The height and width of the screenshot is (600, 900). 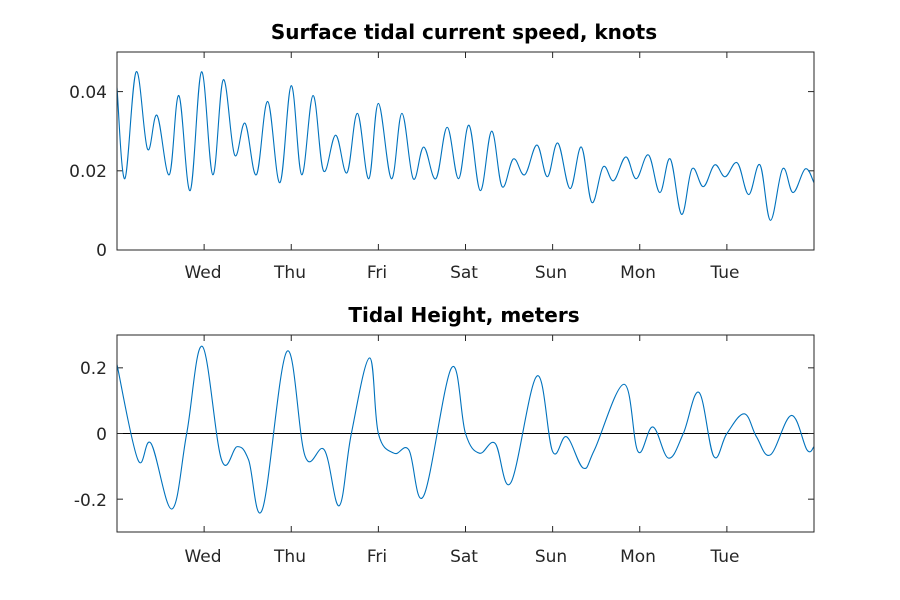 What do you see at coordinates (289, 557) in the screenshot?
I see `tidal-height-xtick-label: Thu` at bounding box center [289, 557].